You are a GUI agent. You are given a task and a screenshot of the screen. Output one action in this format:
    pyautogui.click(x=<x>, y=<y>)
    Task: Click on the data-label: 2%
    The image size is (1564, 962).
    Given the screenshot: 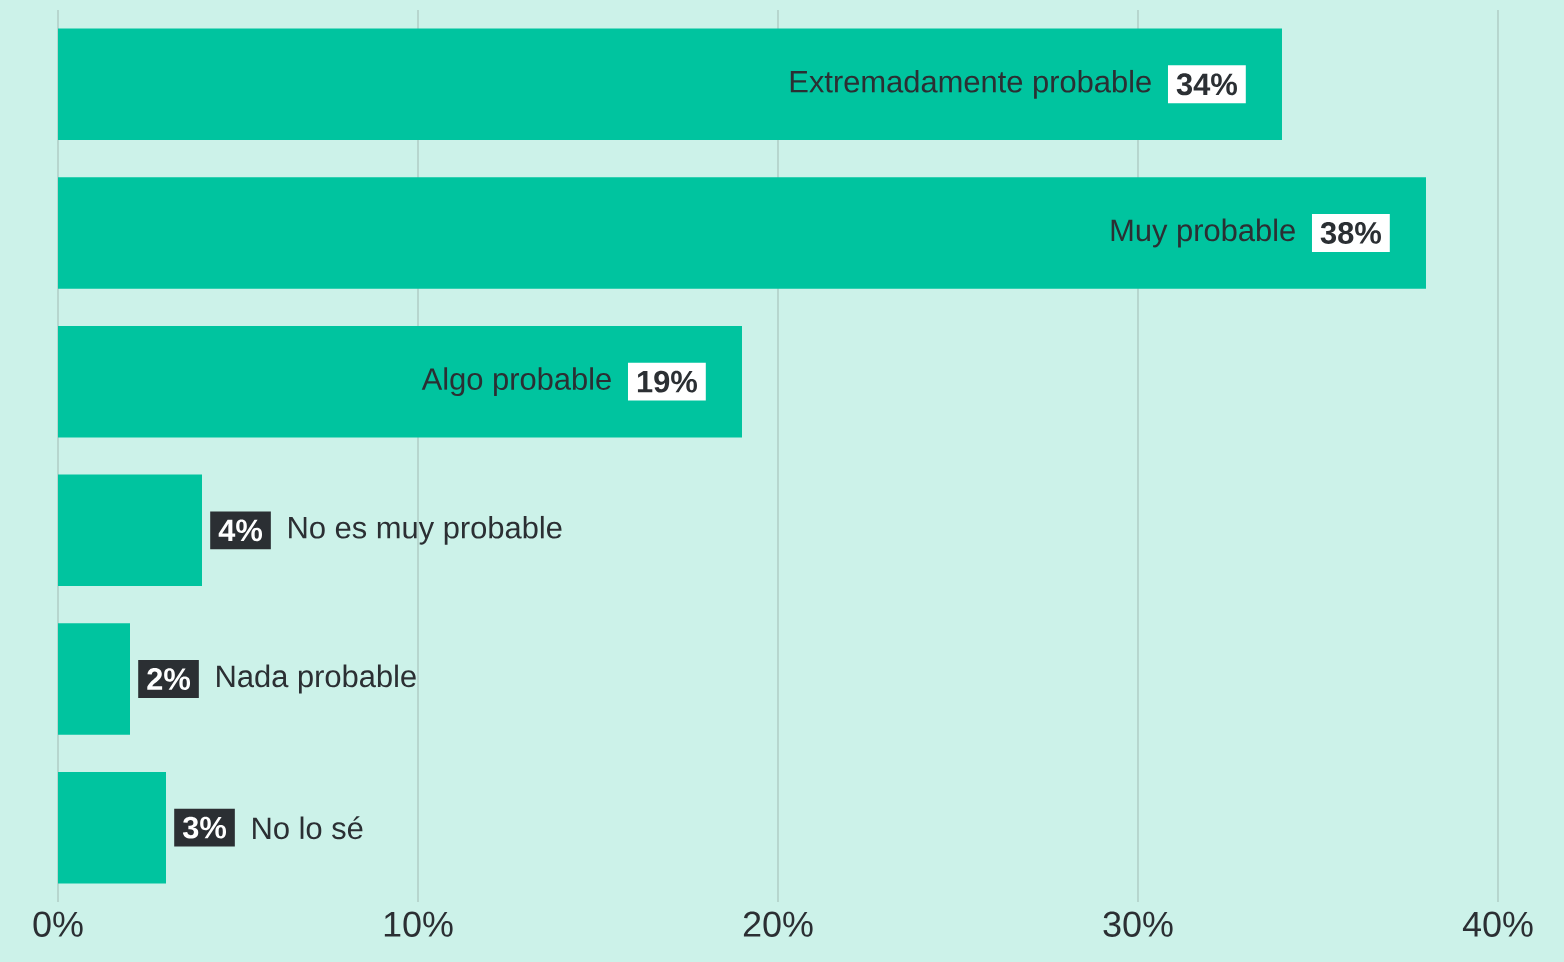 What is the action you would take?
    pyautogui.click(x=169, y=679)
    